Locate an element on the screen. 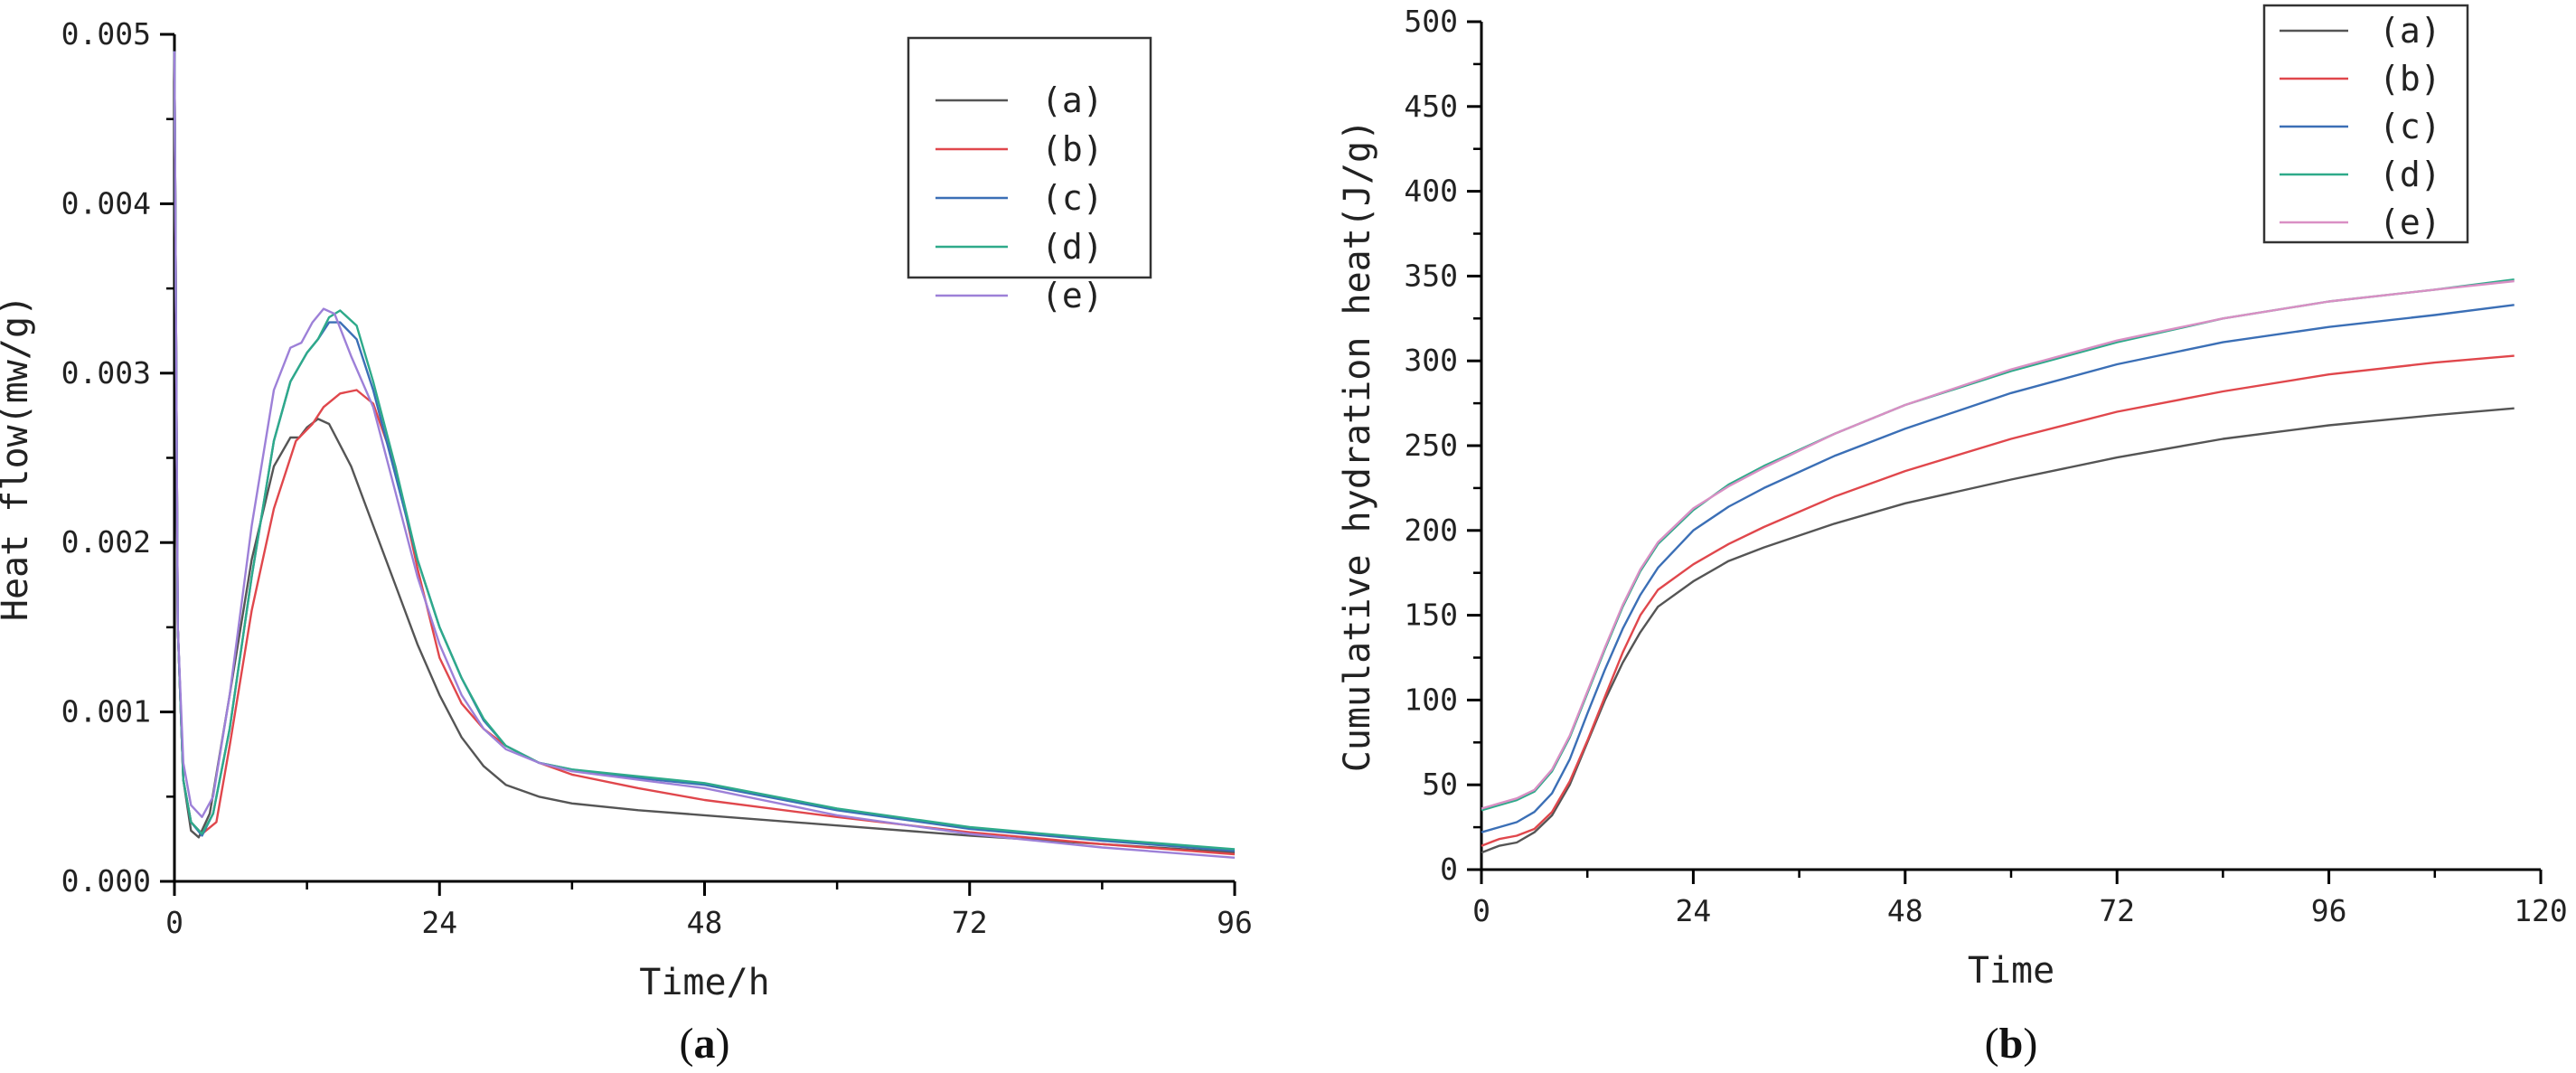  x-axis-label: Time/h is located at coordinates (704, 982).